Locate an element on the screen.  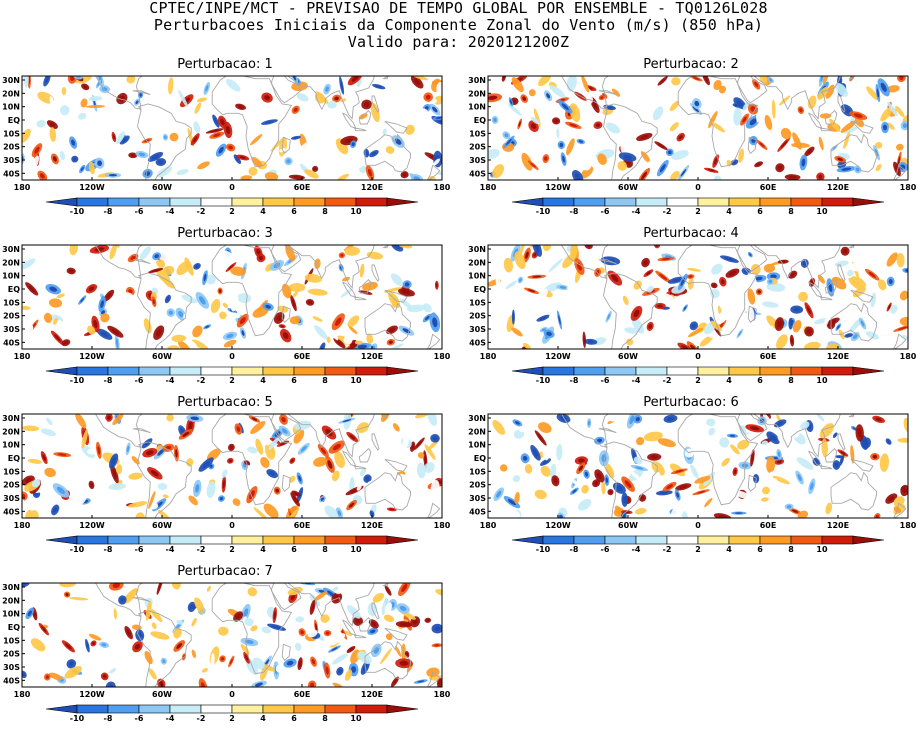
colorbar-label: -10 is located at coordinates (77, 211).